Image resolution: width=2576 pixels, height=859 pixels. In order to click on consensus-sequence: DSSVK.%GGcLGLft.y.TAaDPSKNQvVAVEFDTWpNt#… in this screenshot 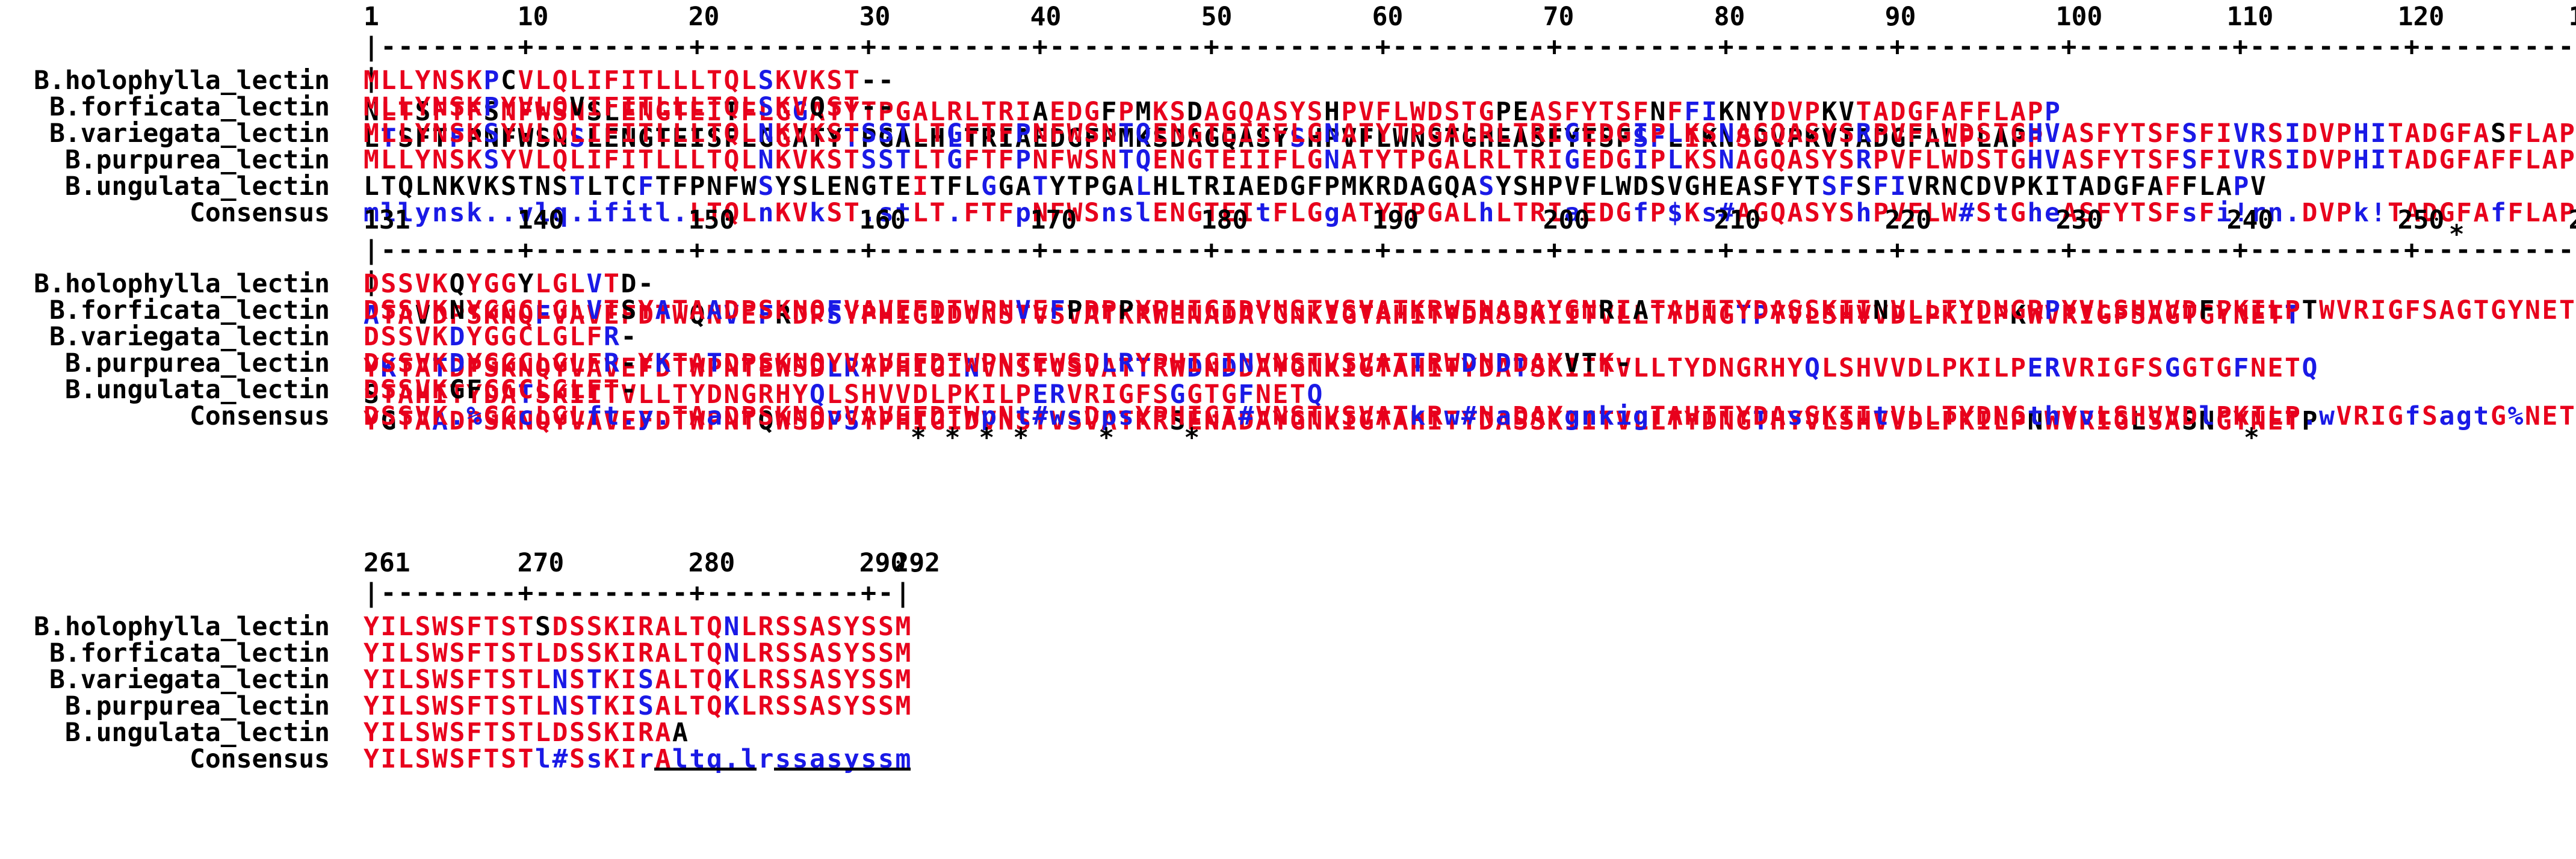, I will do `click(1470, 416)`.